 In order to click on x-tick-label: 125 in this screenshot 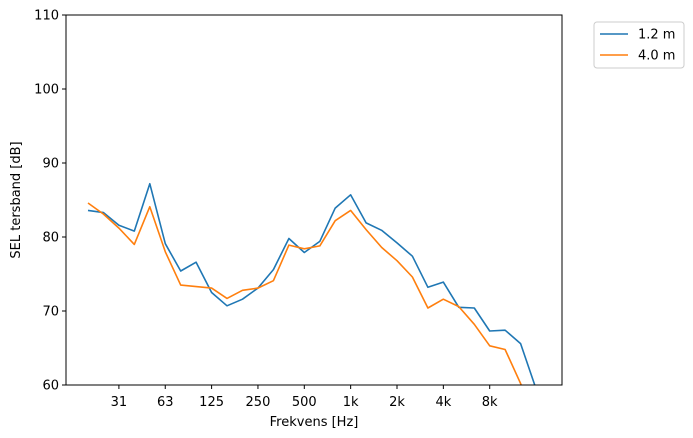, I will do `click(211, 402)`.